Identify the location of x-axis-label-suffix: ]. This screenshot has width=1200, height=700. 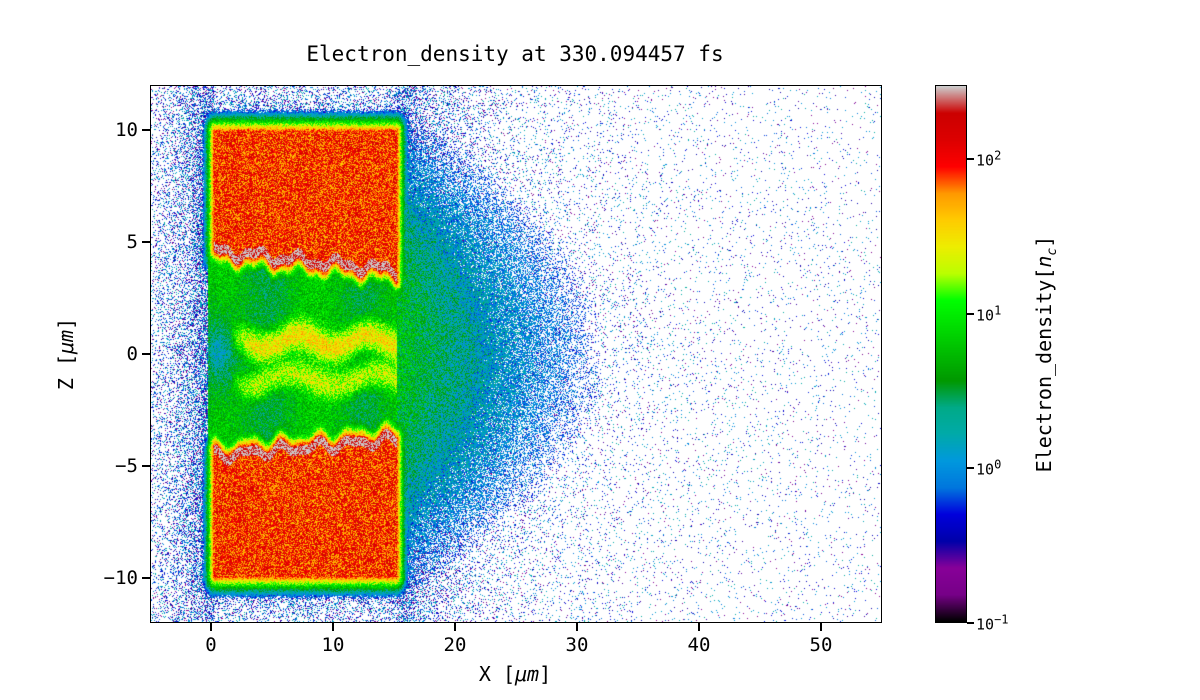
(545, 674).